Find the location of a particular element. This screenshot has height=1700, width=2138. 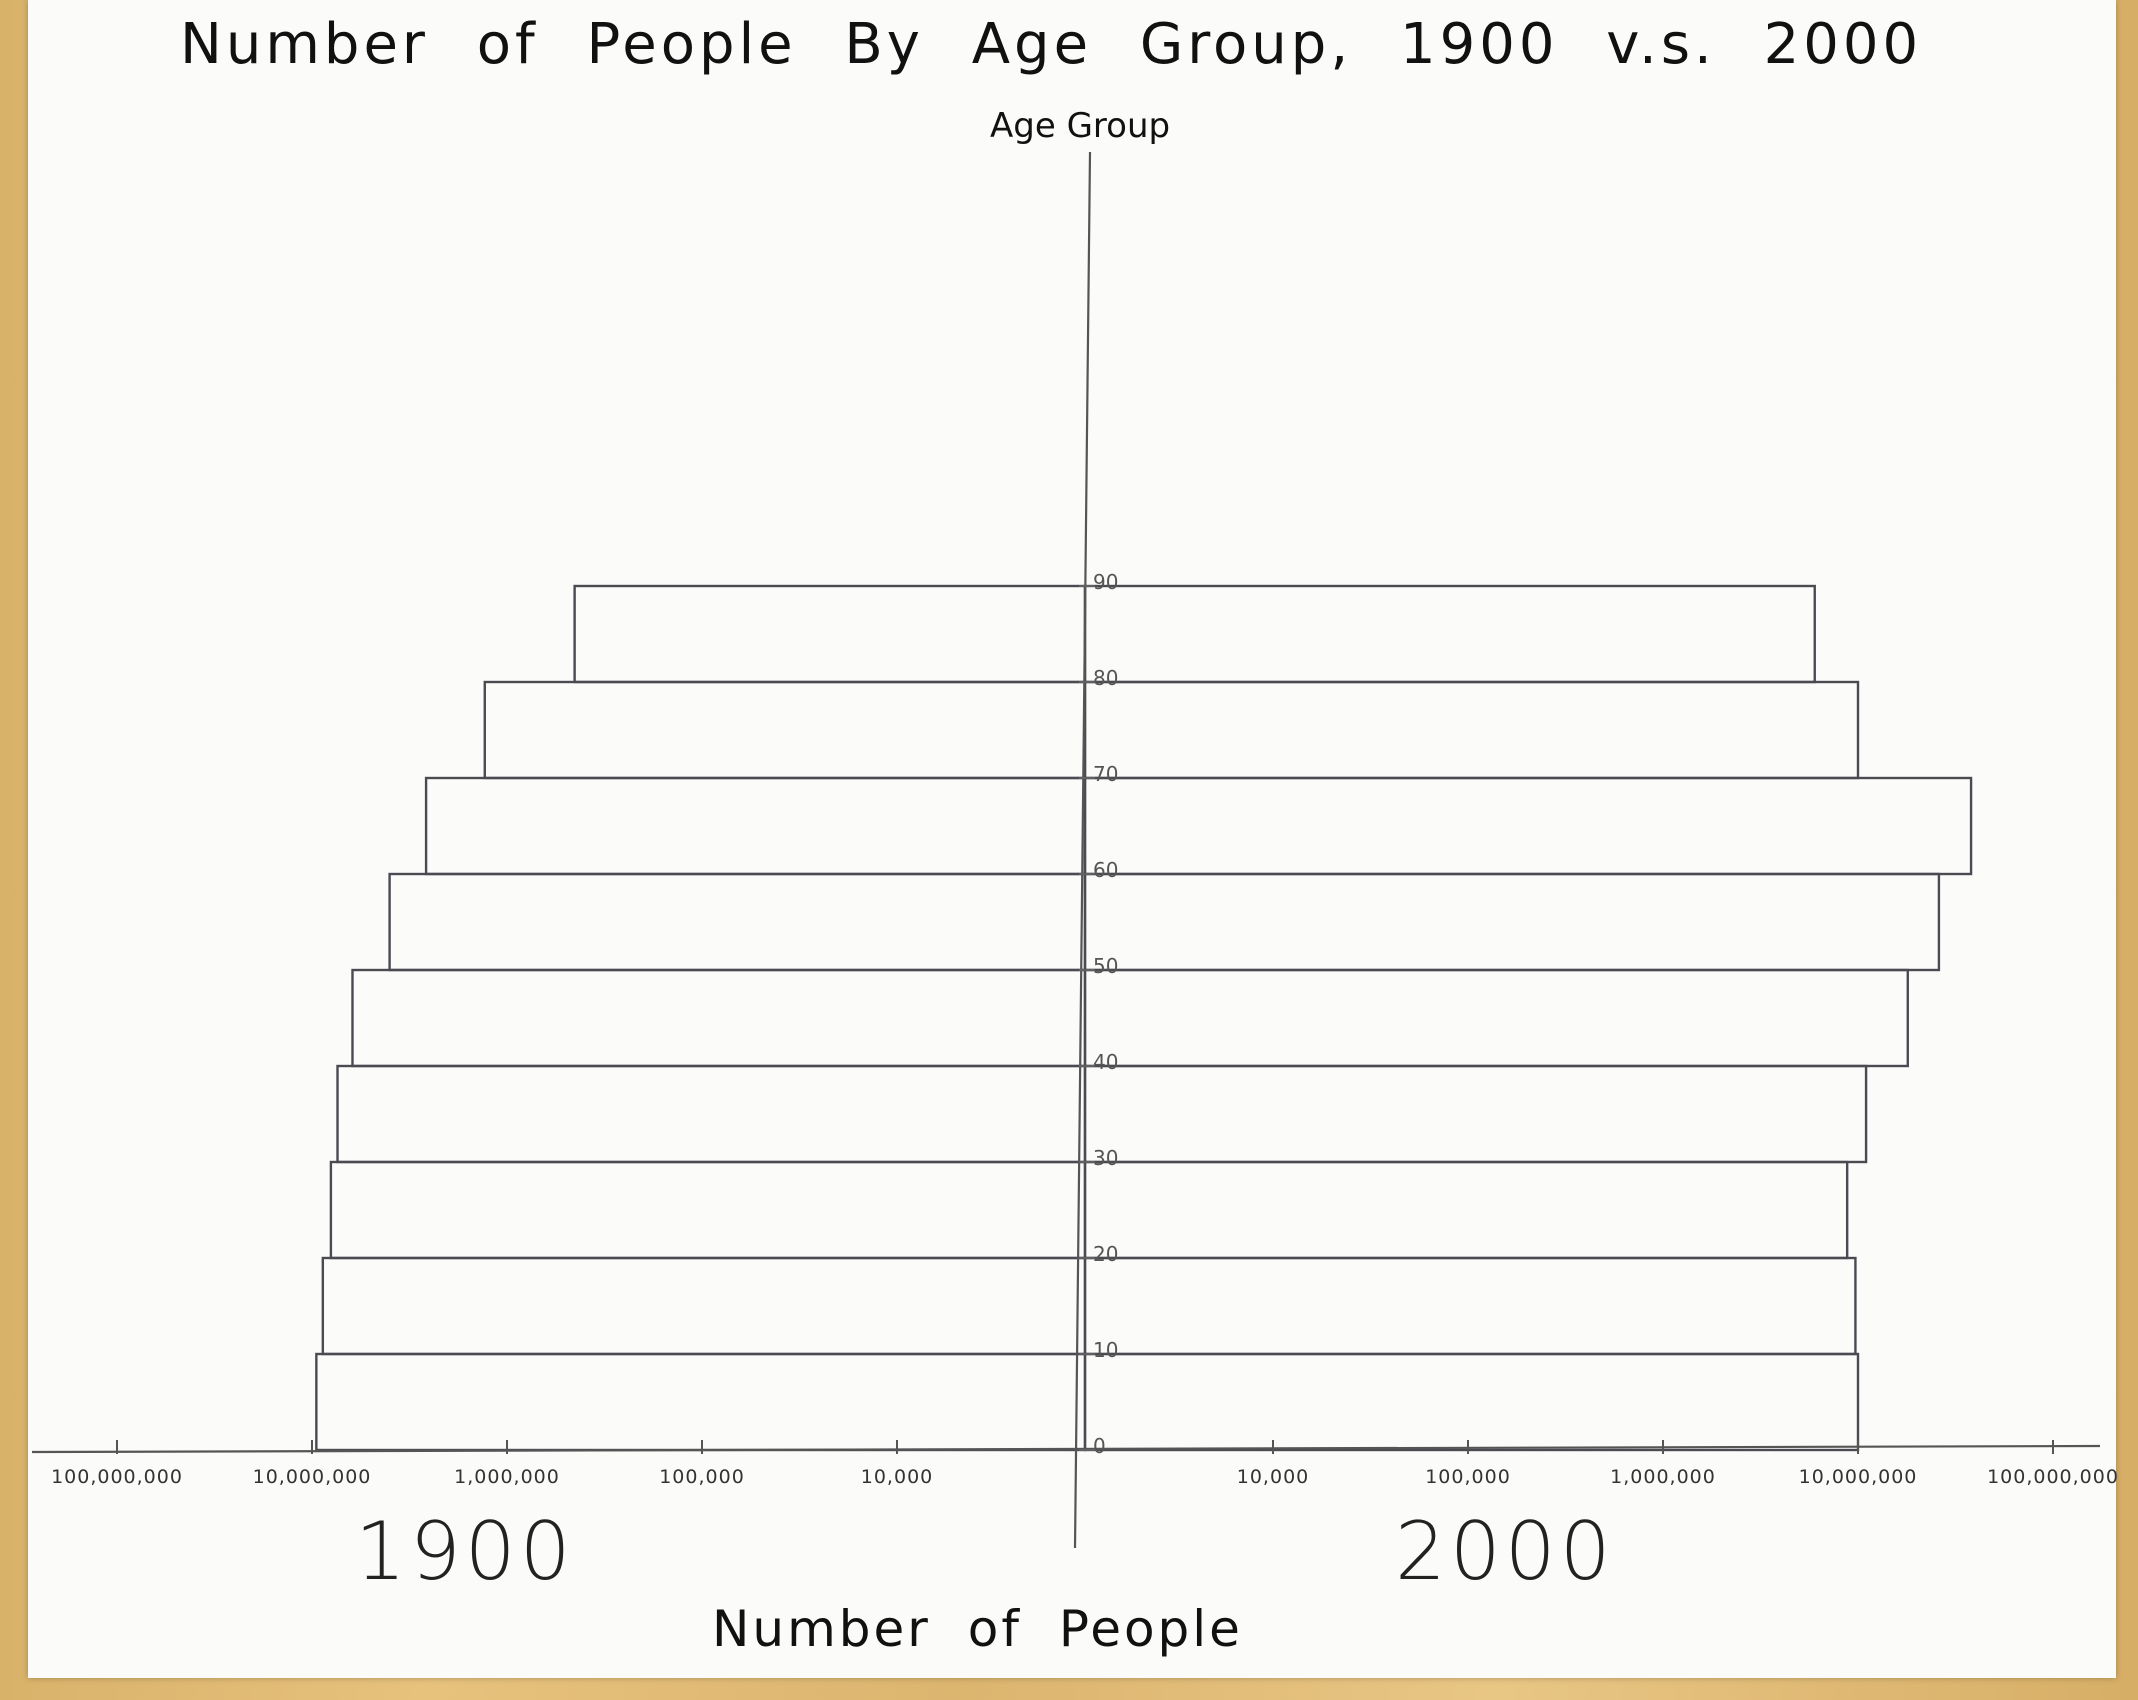

x-axis is located at coordinates (1066, 1449).